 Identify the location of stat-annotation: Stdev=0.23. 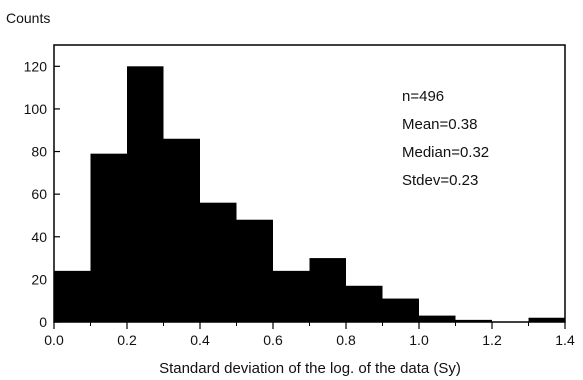
(440, 180).